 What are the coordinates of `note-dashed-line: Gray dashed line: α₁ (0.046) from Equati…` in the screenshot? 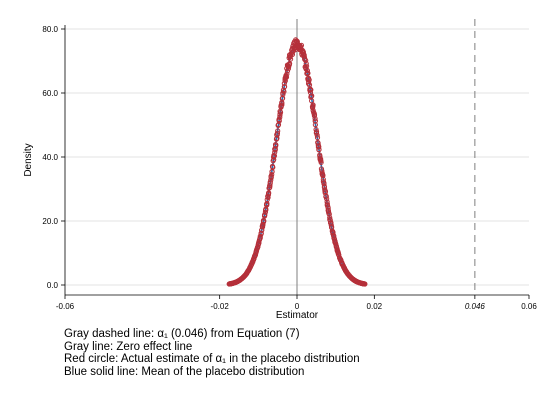 It's located at (182, 334).